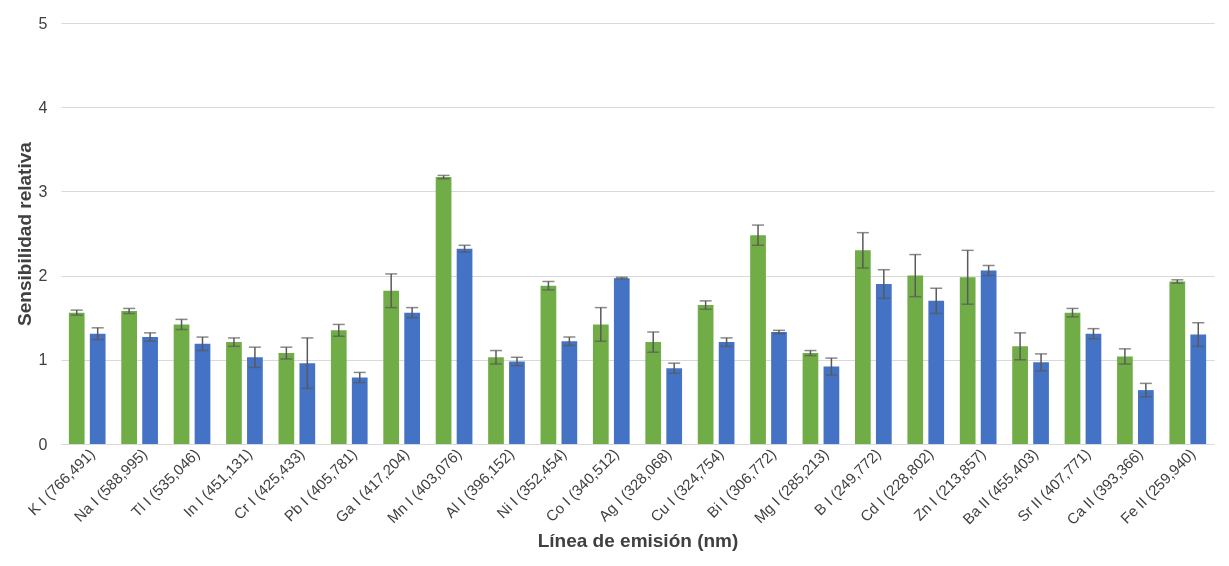  What do you see at coordinates (43, 276) in the screenshot?
I see `y-tick-label: 2` at bounding box center [43, 276].